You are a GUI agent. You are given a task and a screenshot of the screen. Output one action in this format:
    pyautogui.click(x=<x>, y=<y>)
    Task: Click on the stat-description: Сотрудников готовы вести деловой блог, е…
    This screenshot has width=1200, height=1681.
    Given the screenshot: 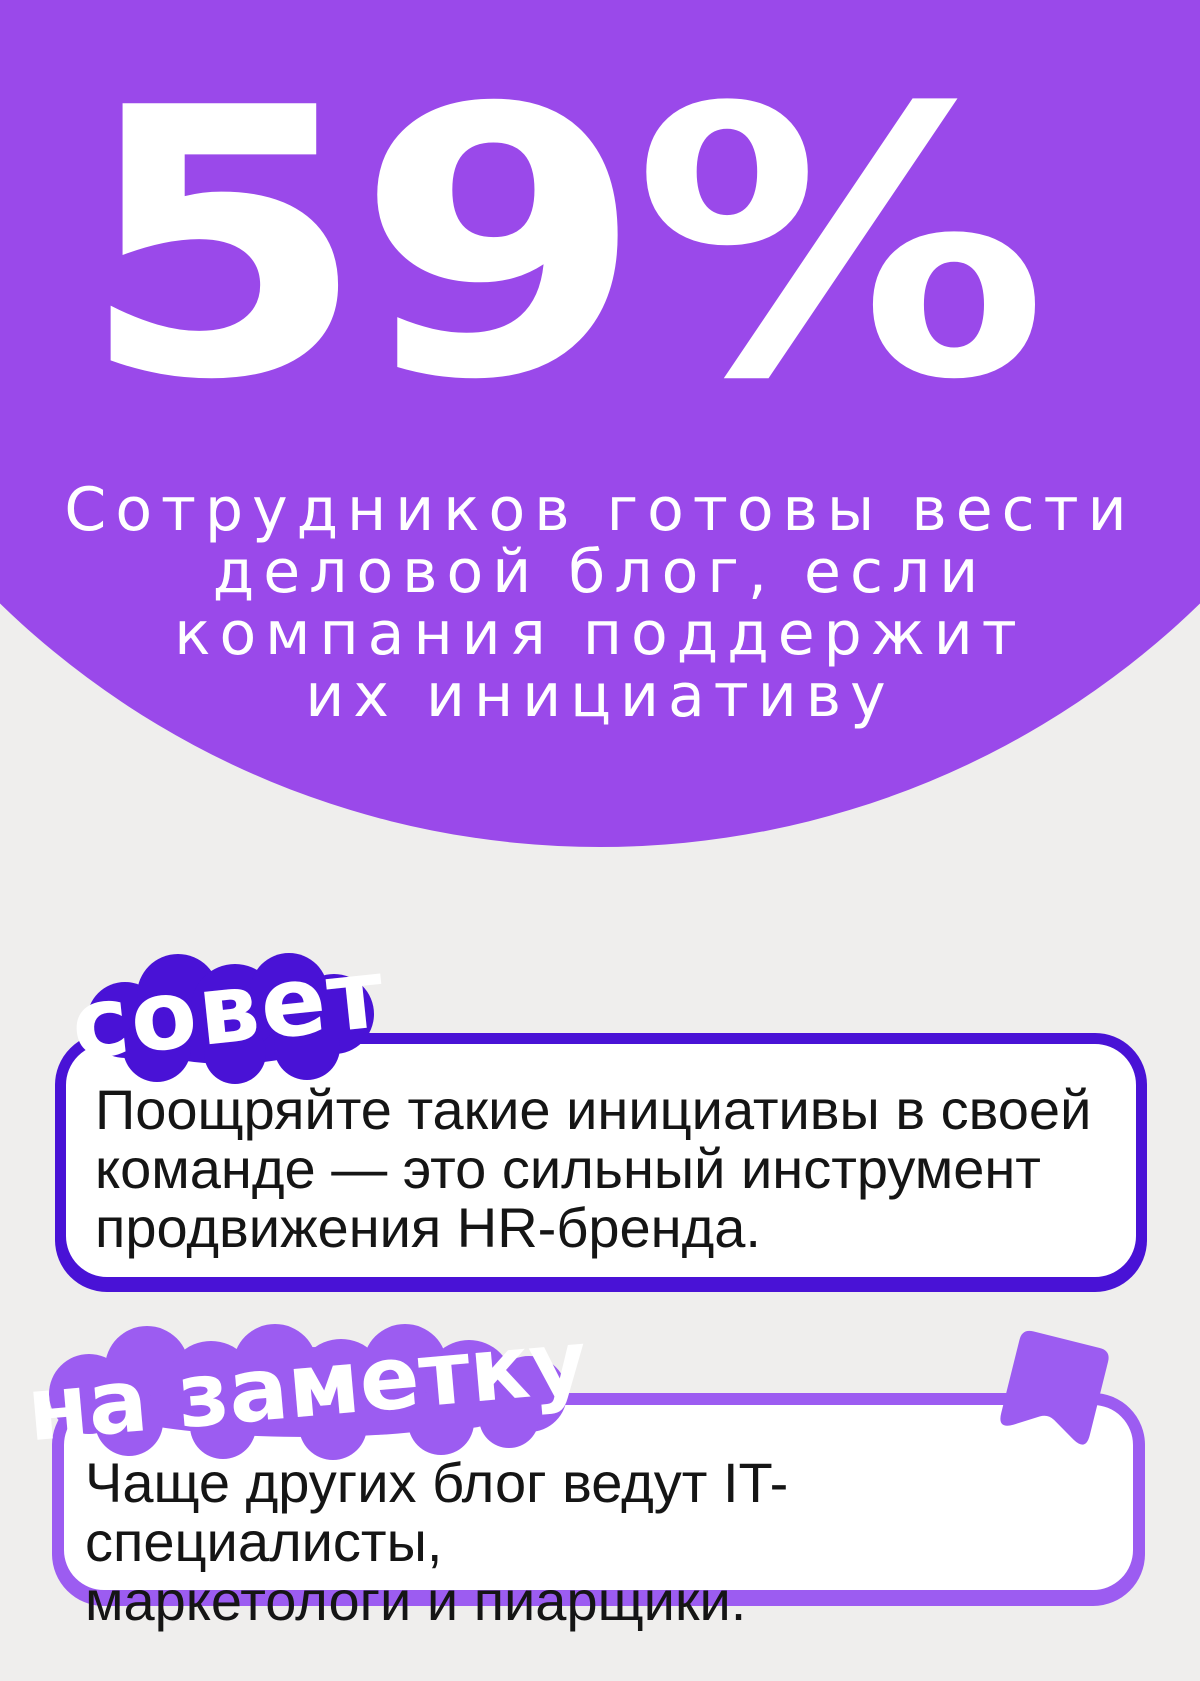 What is the action you would take?
    pyautogui.click(x=600, y=603)
    